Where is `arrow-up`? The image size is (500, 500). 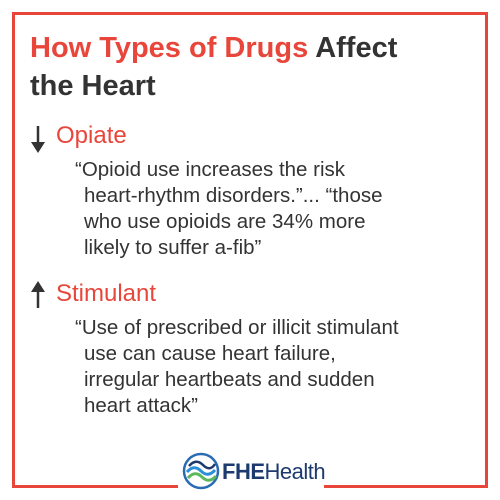
arrow-up is located at coordinates (38, 294).